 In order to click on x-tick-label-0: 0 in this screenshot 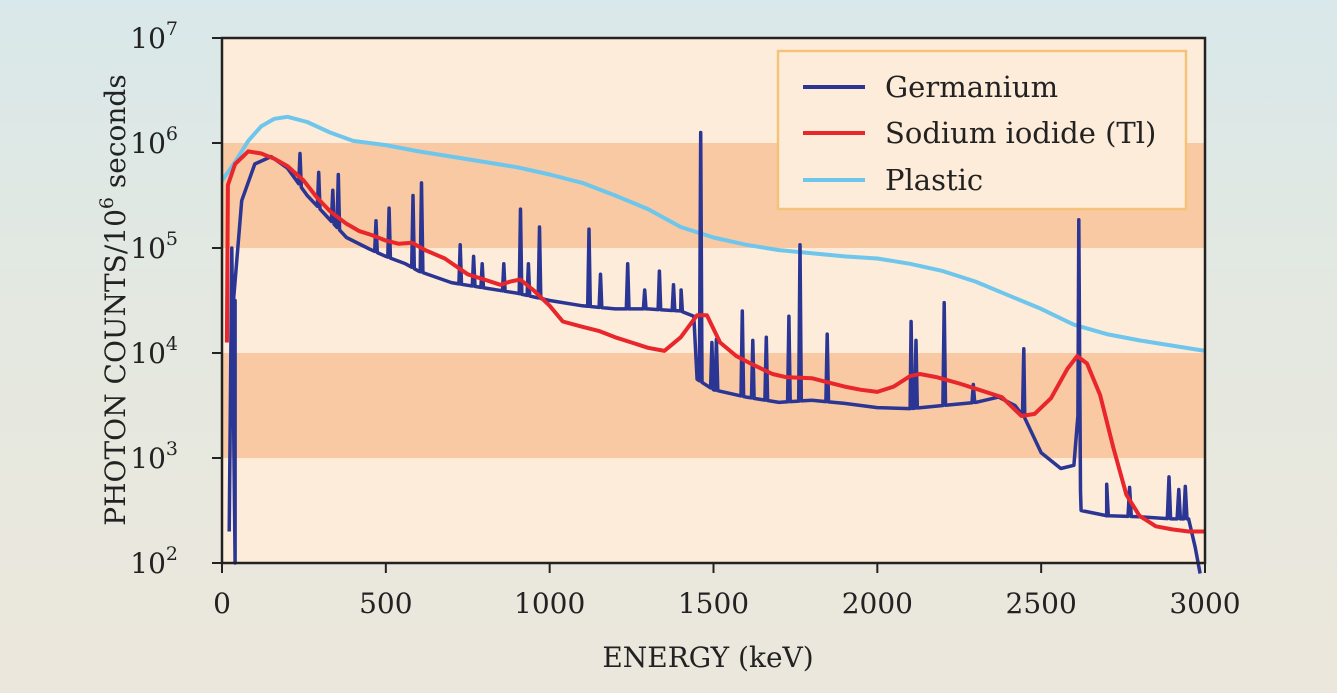, I will do `click(222, 603)`.